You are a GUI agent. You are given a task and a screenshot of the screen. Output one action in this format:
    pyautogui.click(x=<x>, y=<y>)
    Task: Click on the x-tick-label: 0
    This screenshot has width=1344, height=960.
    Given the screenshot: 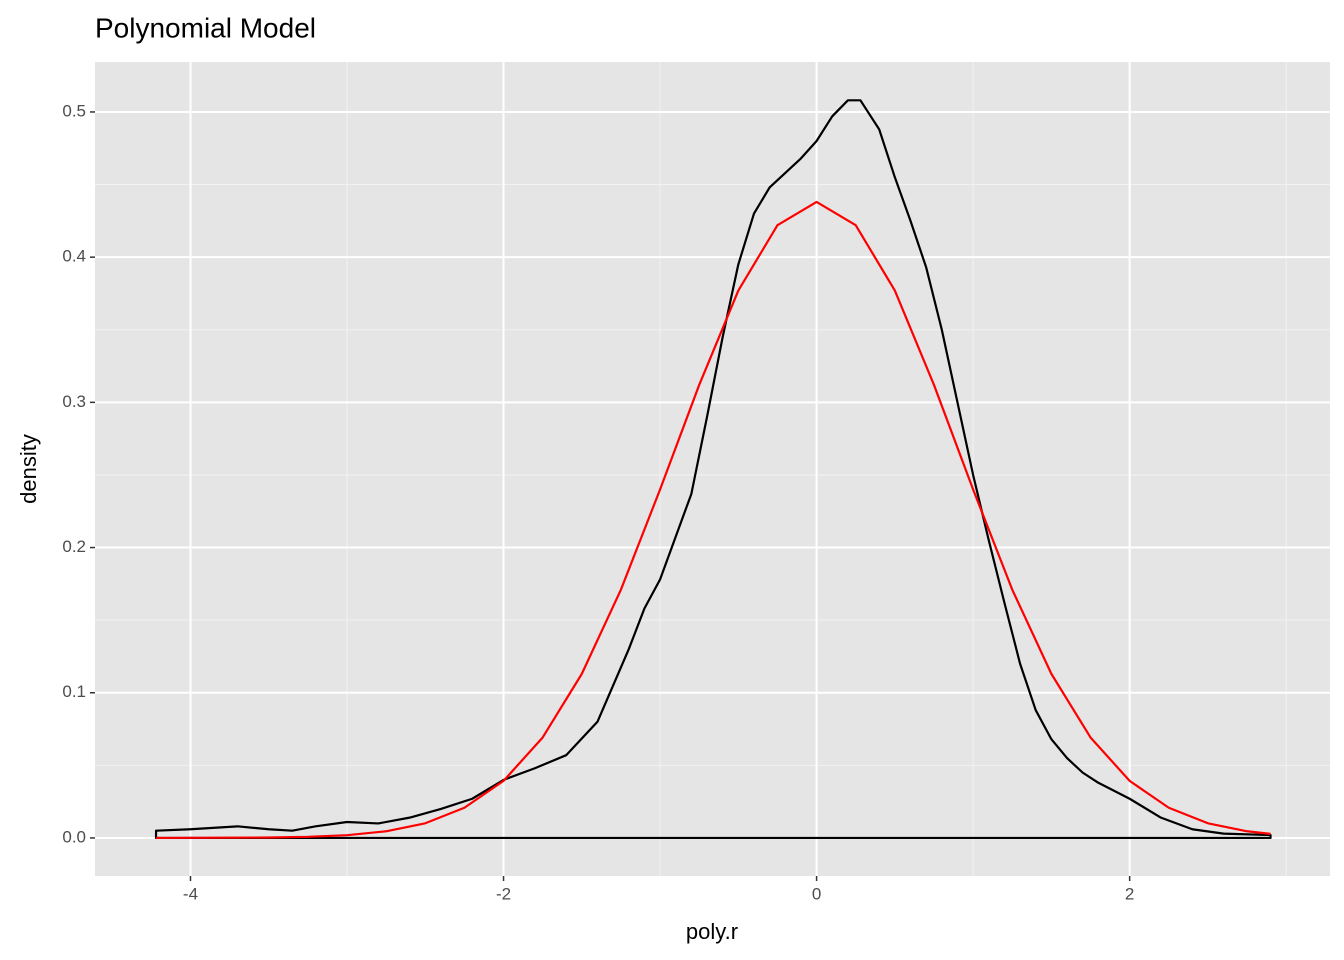 What is the action you would take?
    pyautogui.click(x=816, y=893)
    